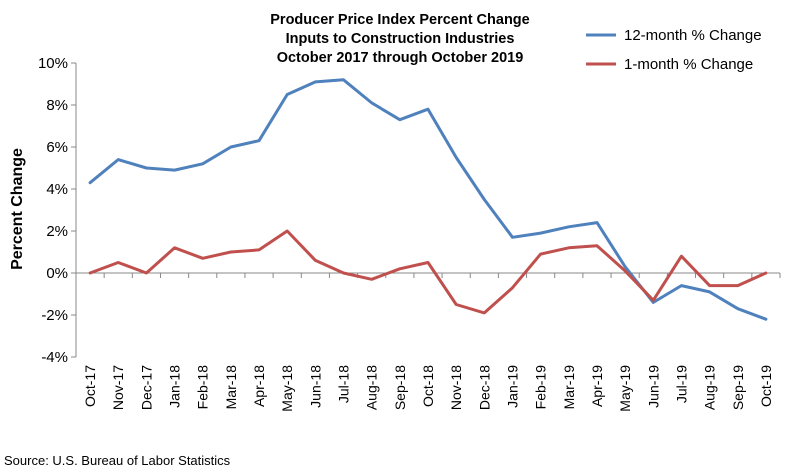 This screenshot has height=473, width=800. What do you see at coordinates (53, 63) in the screenshot?
I see `y-tick-label: 10%` at bounding box center [53, 63].